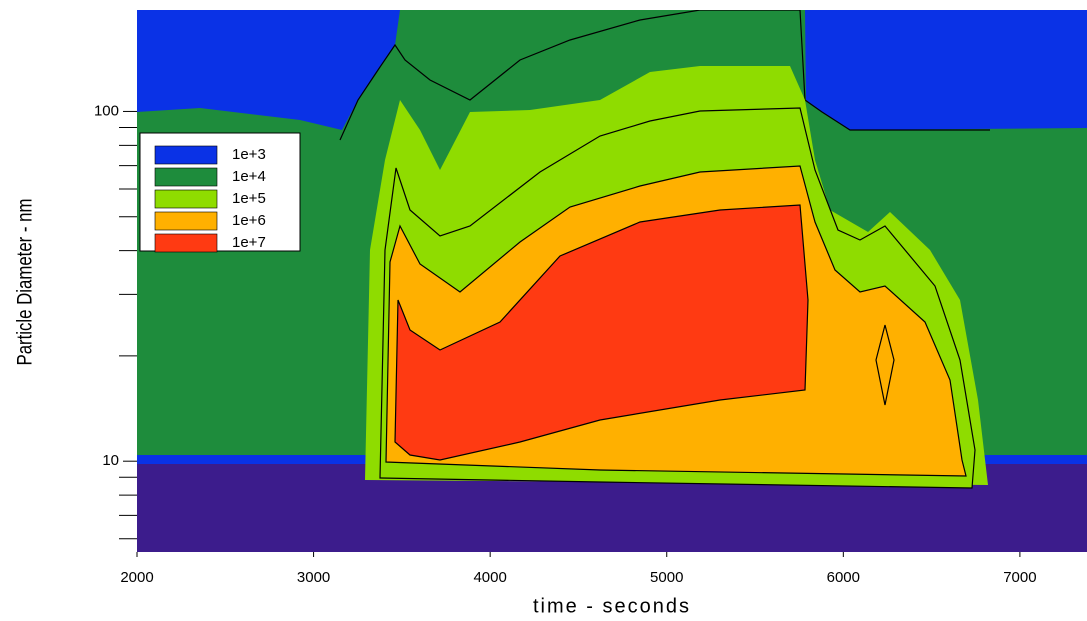 Image resolution: width=1087 pixels, height=621 pixels. Describe the element at coordinates (666, 577) in the screenshot. I see `x-tick-label: 5000` at that location.